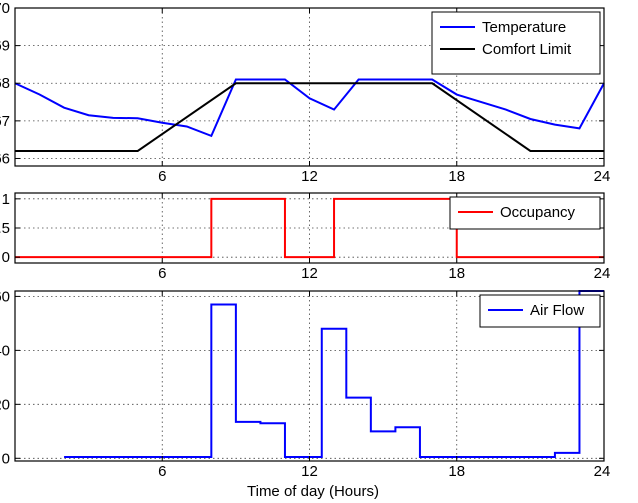 Image resolution: width=638 pixels, height=503 pixels. Describe the element at coordinates (524, 27) in the screenshot. I see `legend-label: Temperature` at that location.